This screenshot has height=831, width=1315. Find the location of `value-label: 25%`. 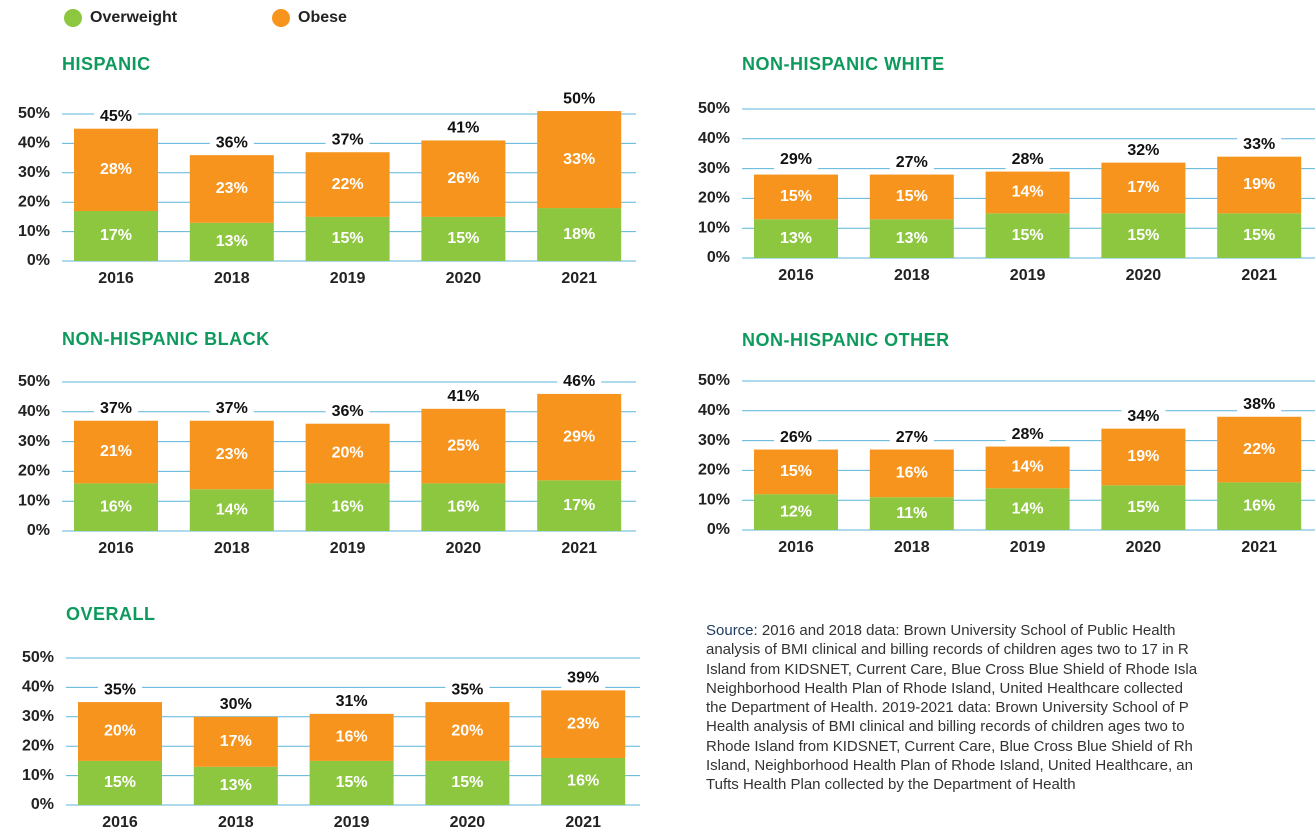

value-label: 25% is located at coordinates (463, 445).